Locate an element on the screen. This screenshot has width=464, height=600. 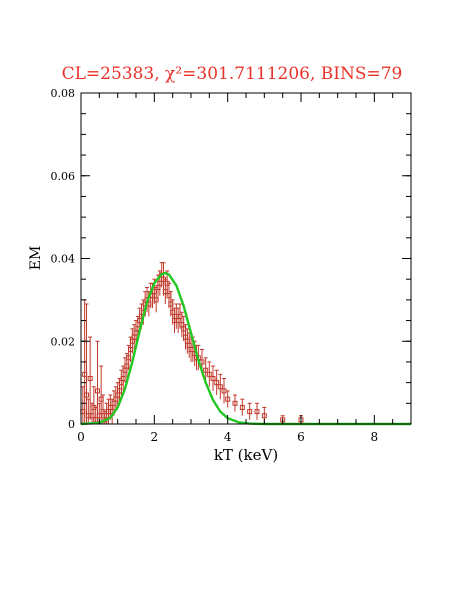
x-tick-label: 8 is located at coordinates (375, 437).